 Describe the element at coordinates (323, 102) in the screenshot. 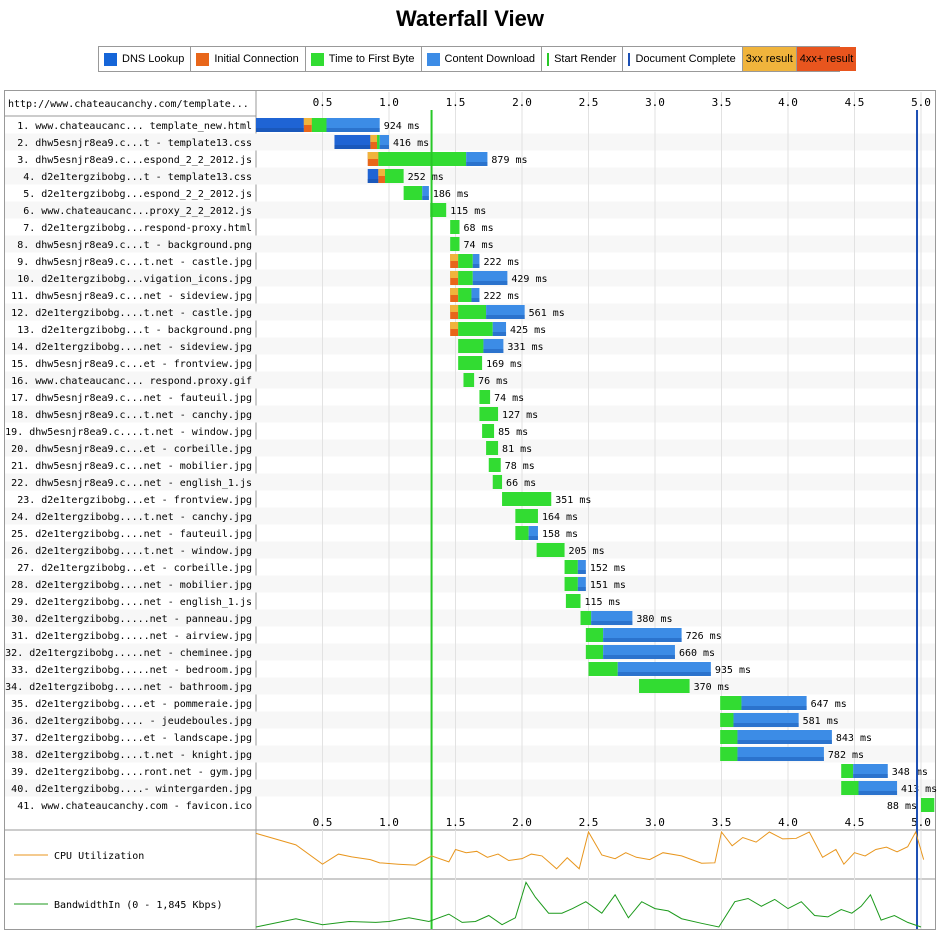

I see `x-tick-label-top: 0.5` at that location.